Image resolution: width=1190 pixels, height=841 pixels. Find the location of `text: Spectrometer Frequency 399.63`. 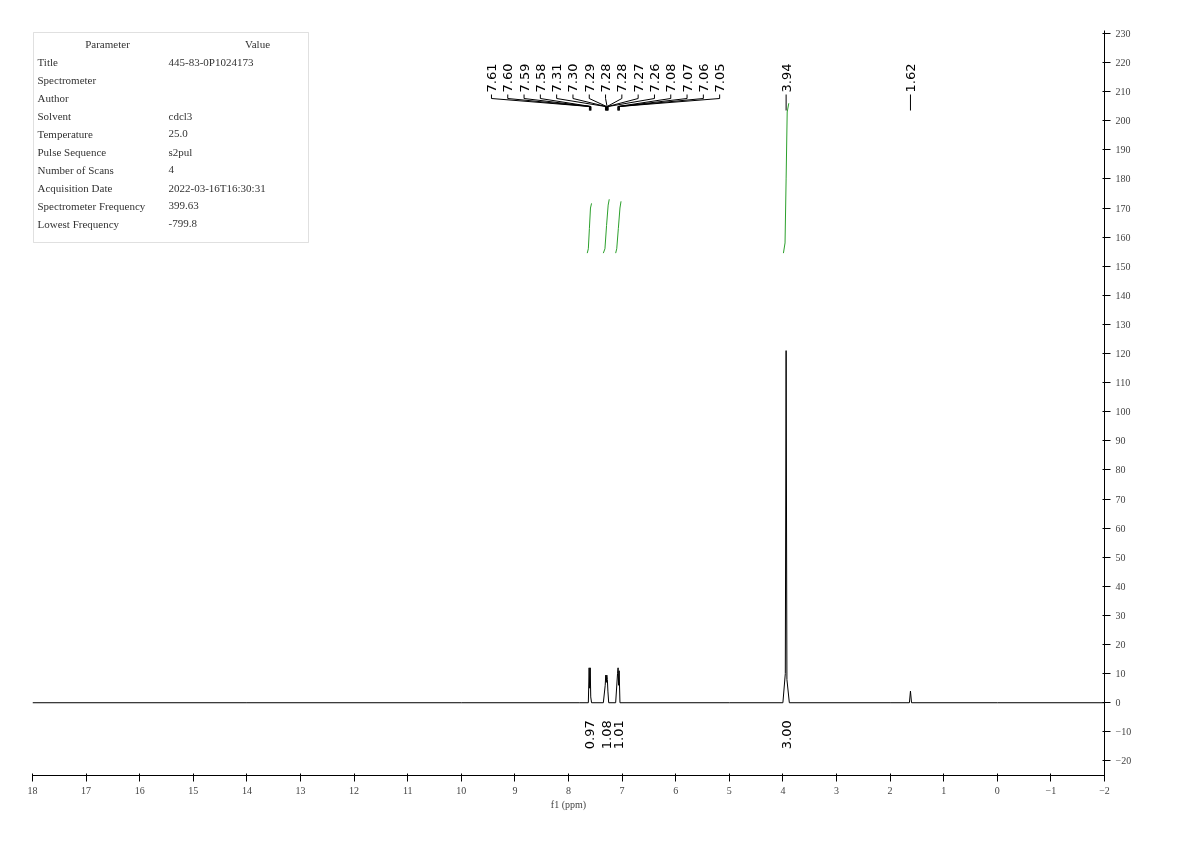

text: Spectrometer Frequency 399.63 is located at coordinates (118, 205).